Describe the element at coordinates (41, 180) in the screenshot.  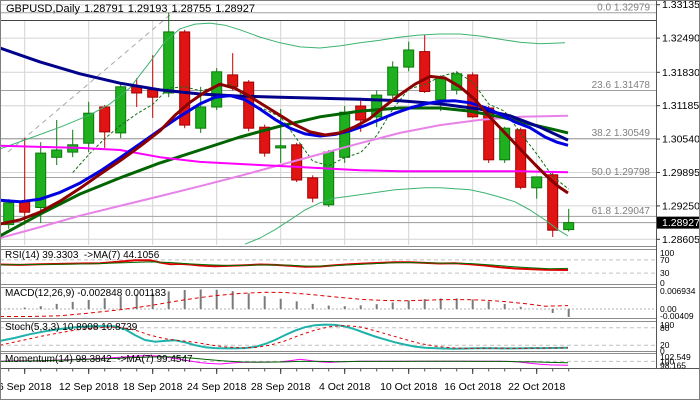
I see `candle-body-7-Sep` at that location.